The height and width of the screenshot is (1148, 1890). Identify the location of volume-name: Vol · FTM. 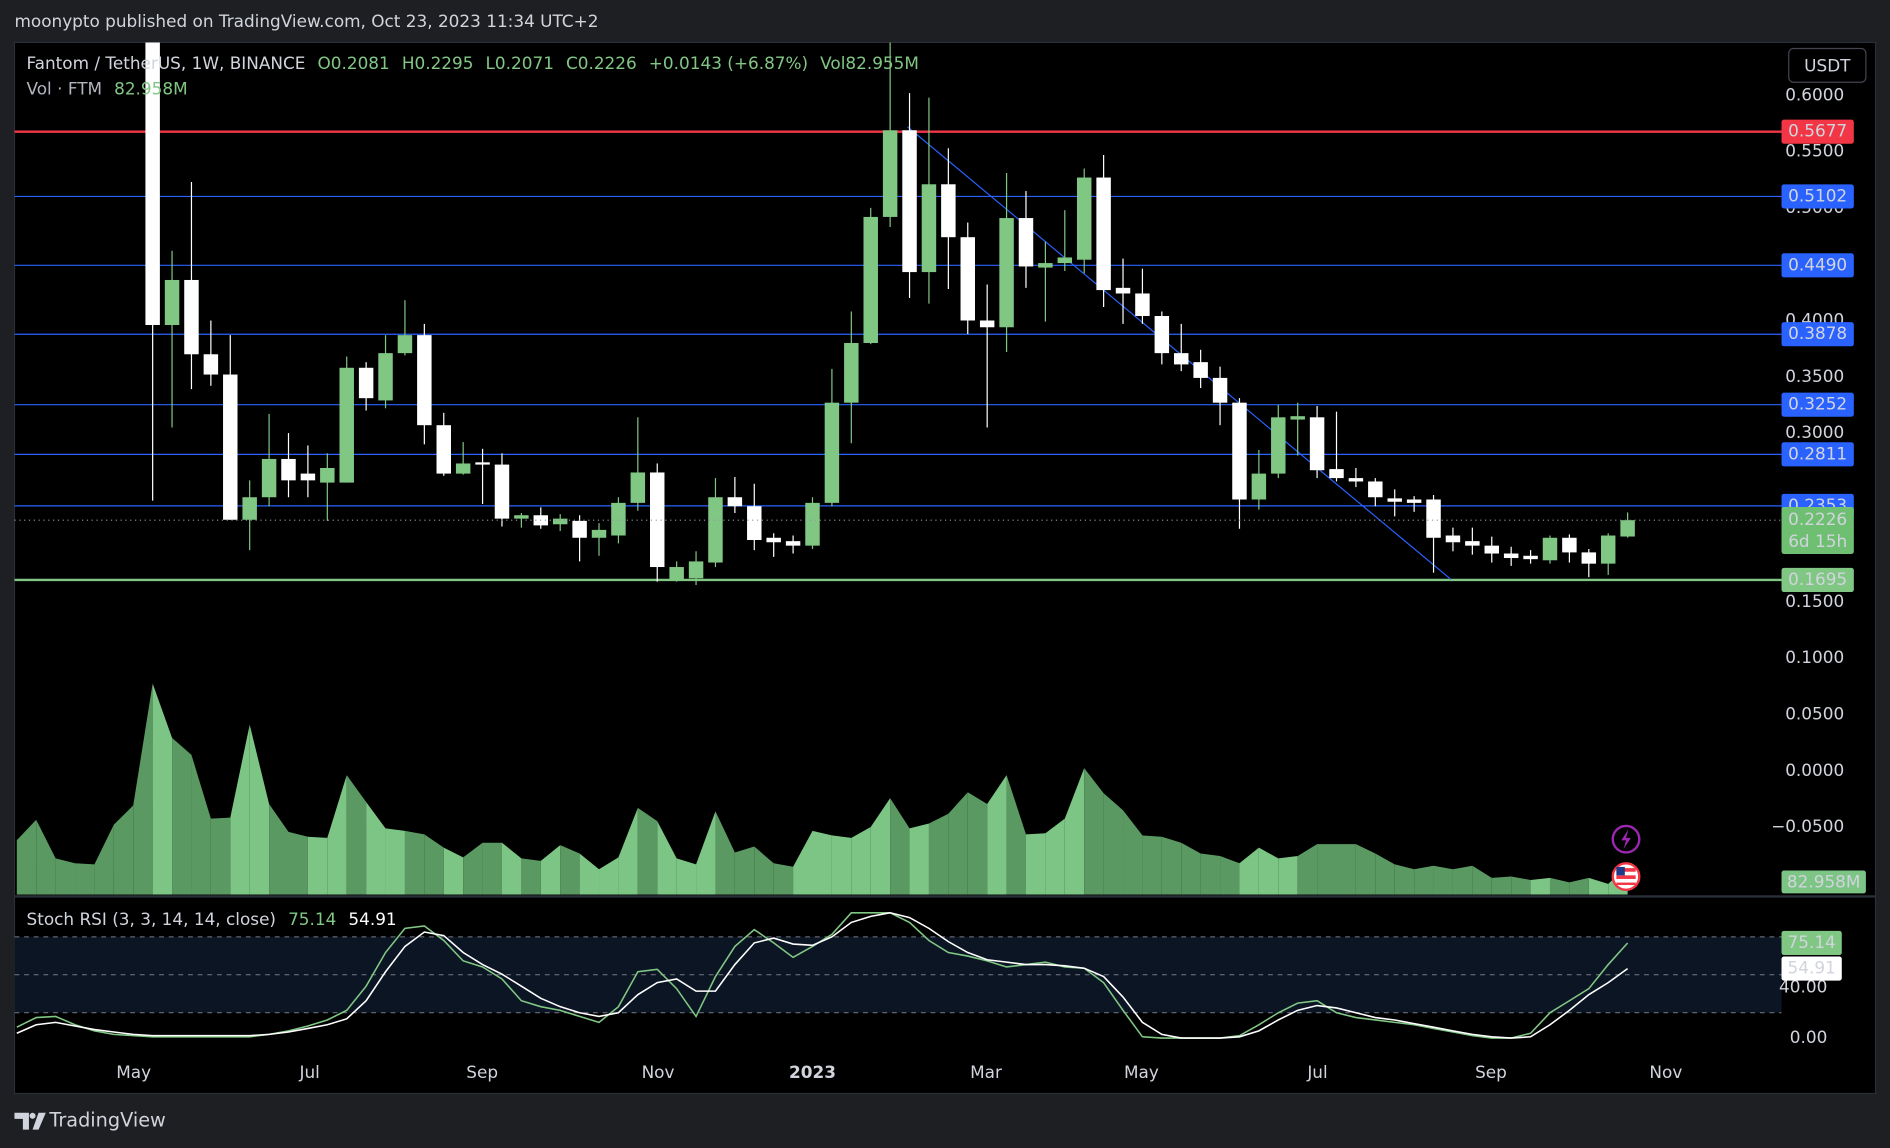
(65, 88).